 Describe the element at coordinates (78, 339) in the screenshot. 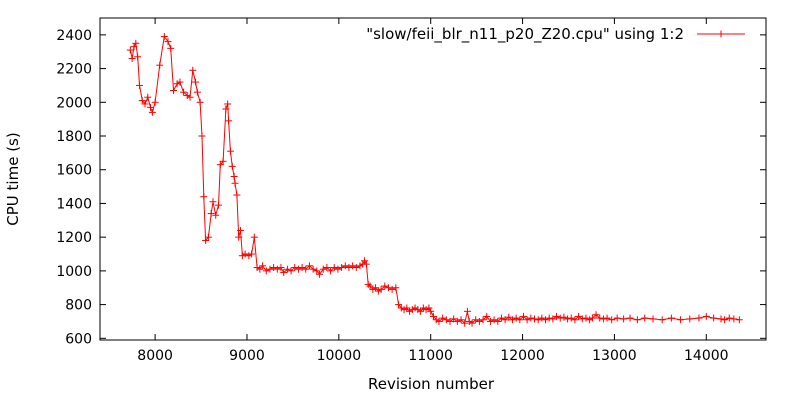

I see `y-tick-label: 600` at that location.